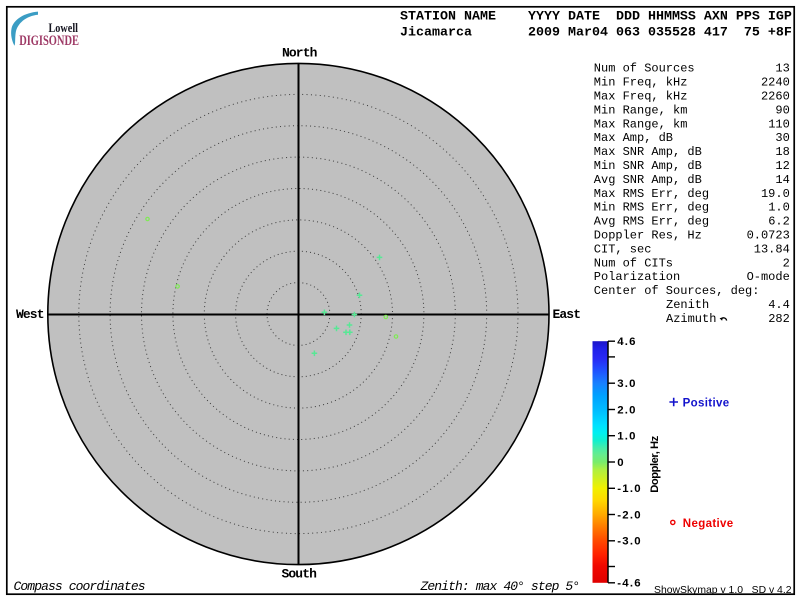 The height and width of the screenshot is (600, 800). I want to click on svg-text: O-mode, so click(768, 277).